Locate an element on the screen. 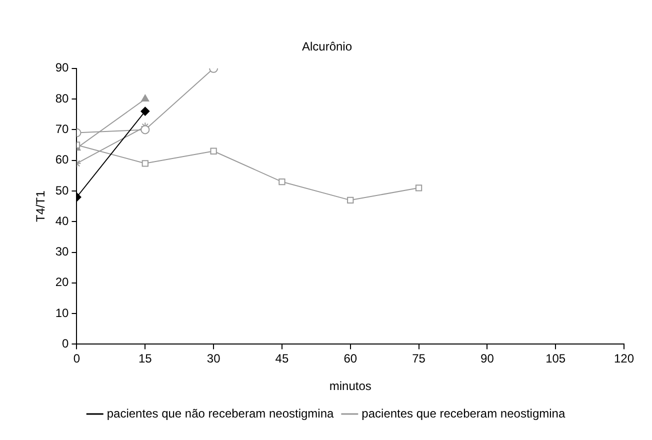 This screenshot has width=652, height=440. x-axis-title: minutos is located at coordinates (350, 386).